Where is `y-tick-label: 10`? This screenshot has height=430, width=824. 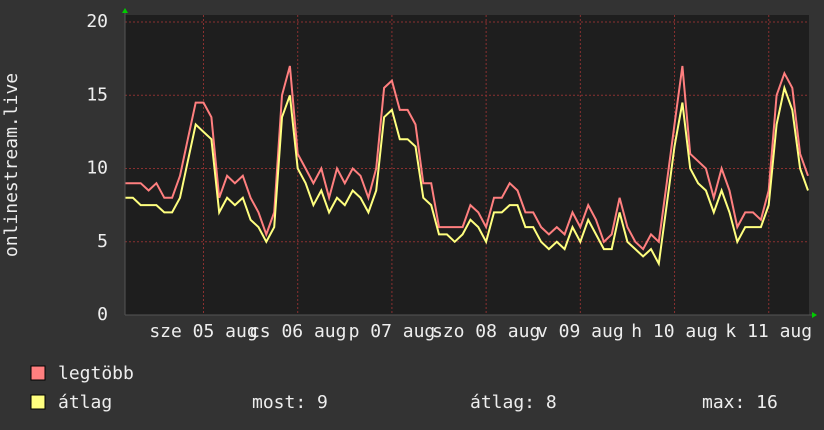
y-tick-label: 10 is located at coordinates (97, 168).